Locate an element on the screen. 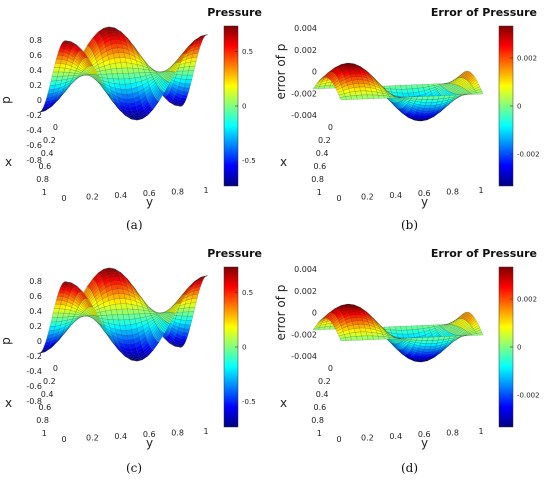 Image resolution: width=550 pixels, height=482 pixels. z-axis: 0.8 0.6 0.4 0.2 0 -0.2 -0.4 -0.6 -0.8 is located at coordinates (34, 341).